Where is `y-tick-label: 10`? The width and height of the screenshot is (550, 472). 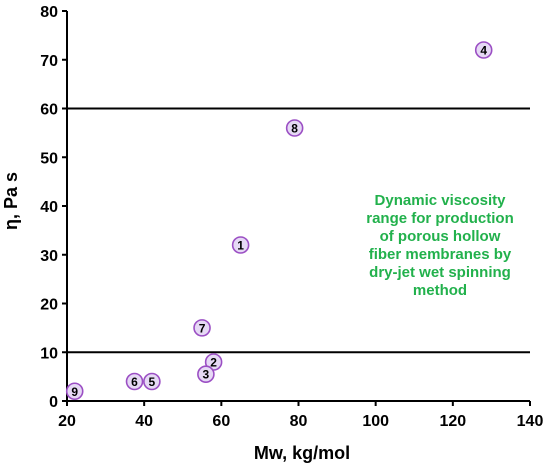 y-tick-label: 10 is located at coordinates (49, 353).